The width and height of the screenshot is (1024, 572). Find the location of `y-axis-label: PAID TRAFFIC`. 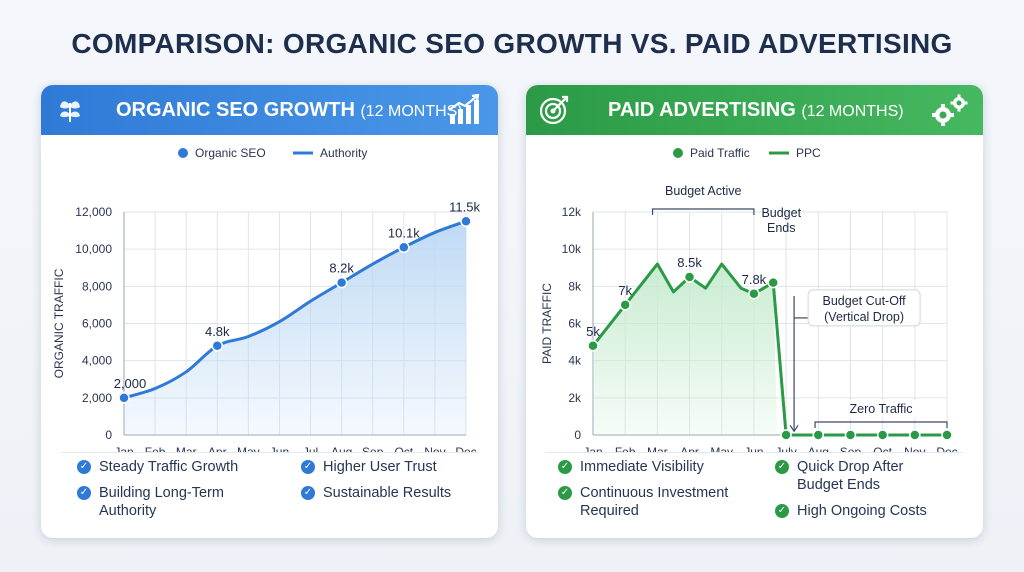

y-axis-label: PAID TRAFFIC is located at coordinates (547, 323).